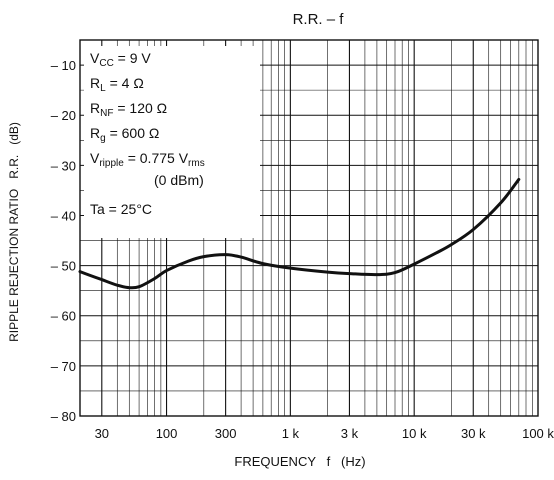 The height and width of the screenshot is (480, 554). What do you see at coordinates (319, 19) in the screenshot?
I see `chart-title: R.R. – f` at bounding box center [319, 19].